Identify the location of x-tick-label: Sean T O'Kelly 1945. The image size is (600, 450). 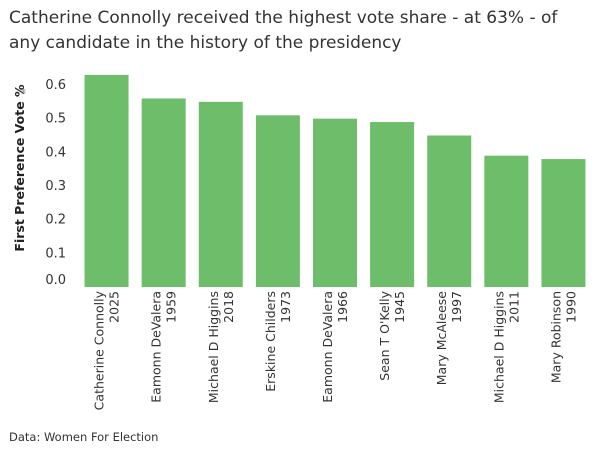
(392, 335).